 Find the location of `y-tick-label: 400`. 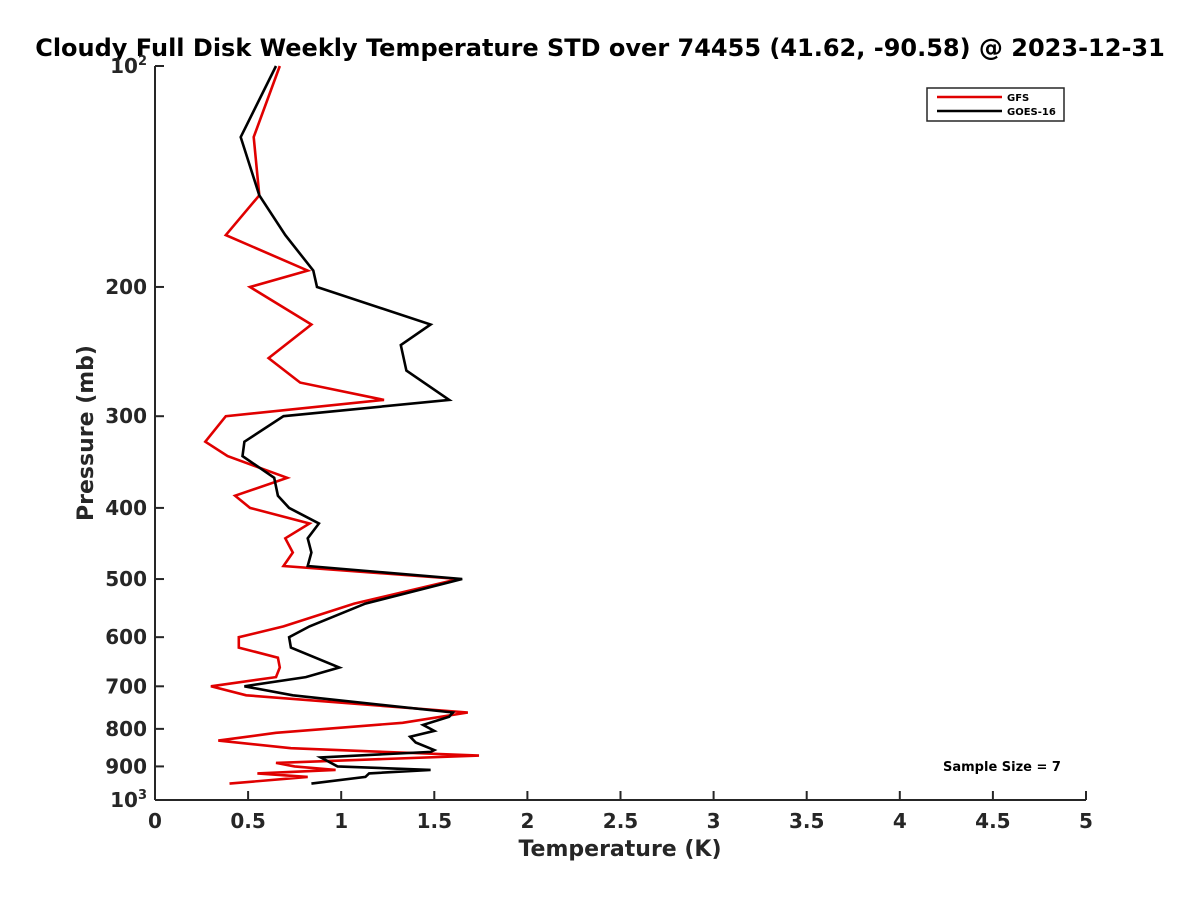

y-tick-label: 400 is located at coordinates (126, 508).